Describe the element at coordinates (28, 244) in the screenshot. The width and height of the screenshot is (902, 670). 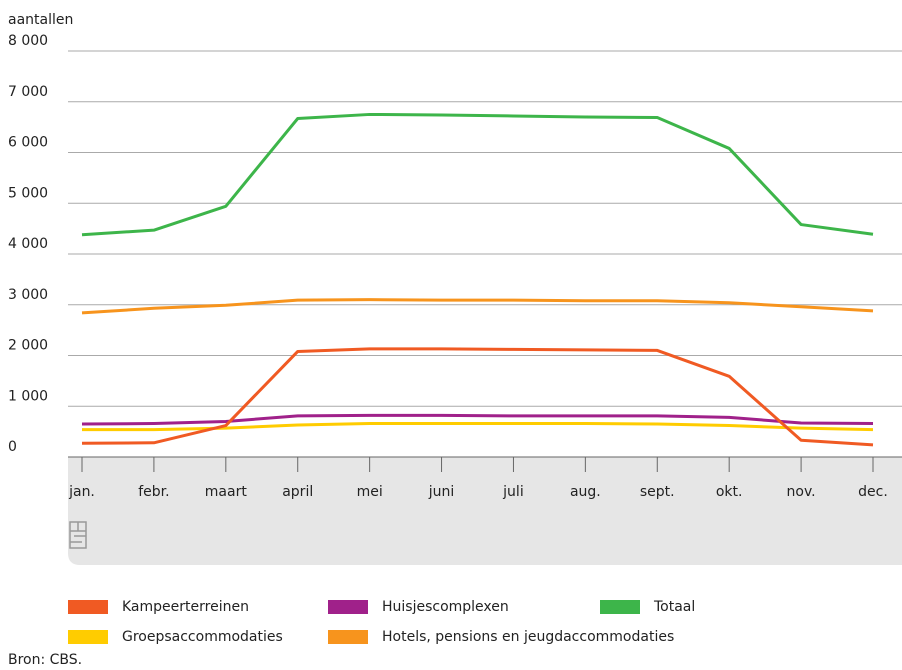
I see `y-tick-label: 4 000` at that location.